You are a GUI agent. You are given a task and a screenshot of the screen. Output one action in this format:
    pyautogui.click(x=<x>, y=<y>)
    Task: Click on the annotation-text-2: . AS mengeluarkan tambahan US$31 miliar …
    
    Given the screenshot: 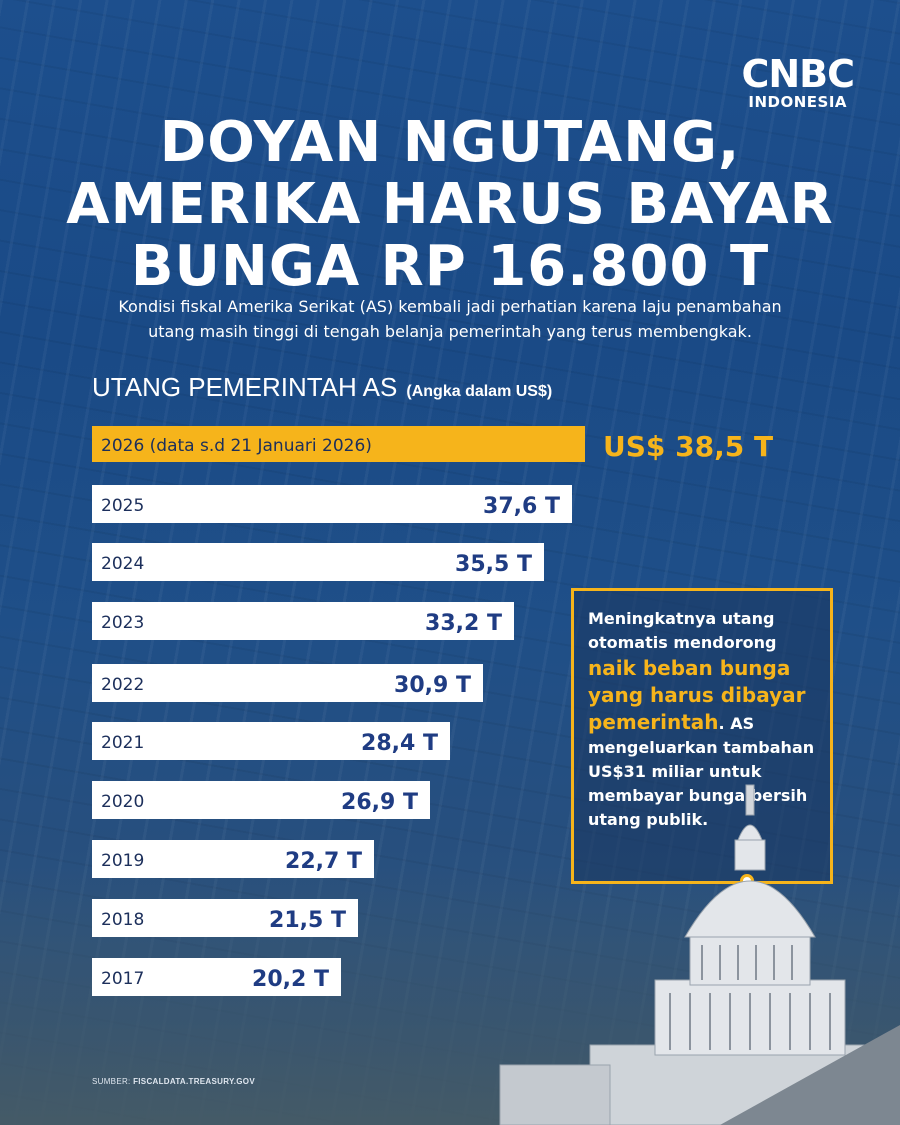 What is the action you would take?
    pyautogui.click(x=701, y=771)
    